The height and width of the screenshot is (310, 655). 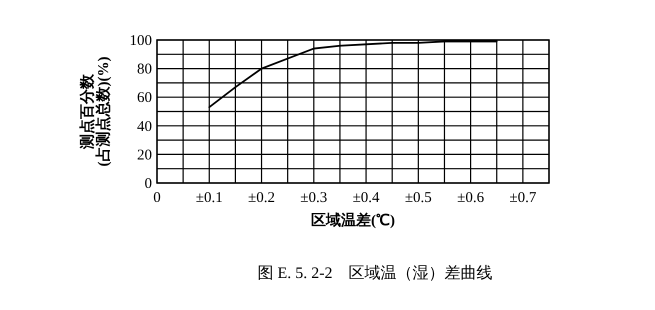 What do you see at coordinates (144, 98) in the screenshot?
I see `ytick: 60` at bounding box center [144, 98].